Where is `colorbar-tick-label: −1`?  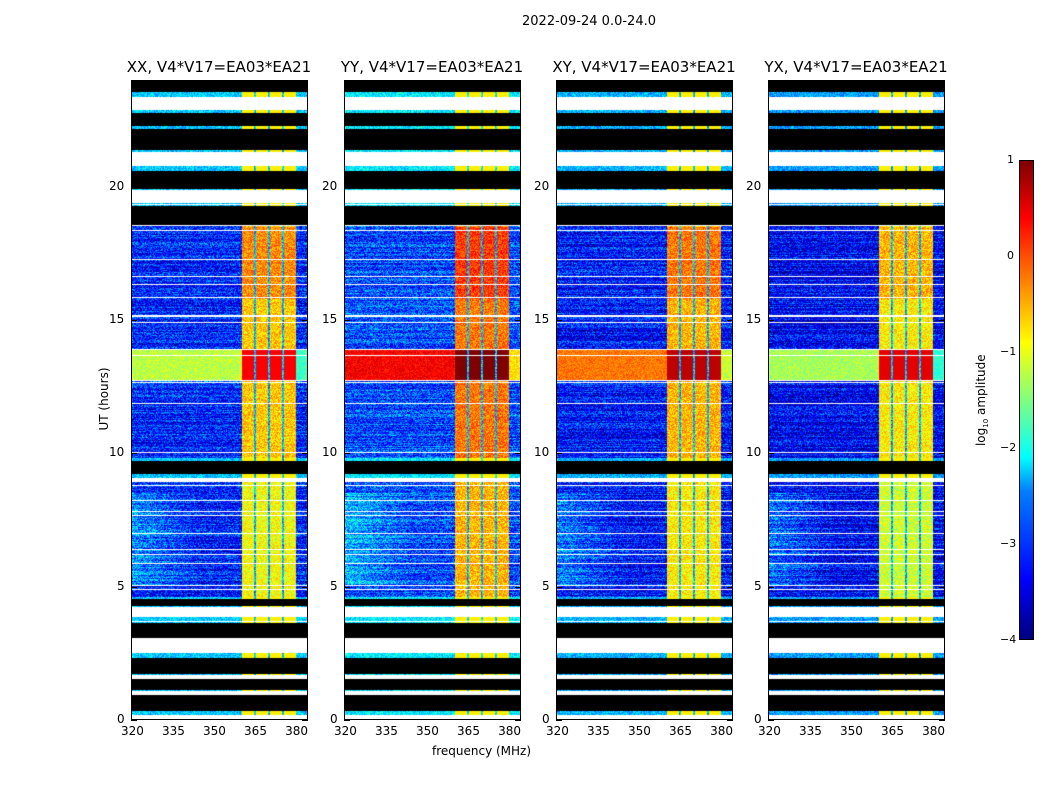
colorbar-tick-label: −1 is located at coordinates (1008, 351).